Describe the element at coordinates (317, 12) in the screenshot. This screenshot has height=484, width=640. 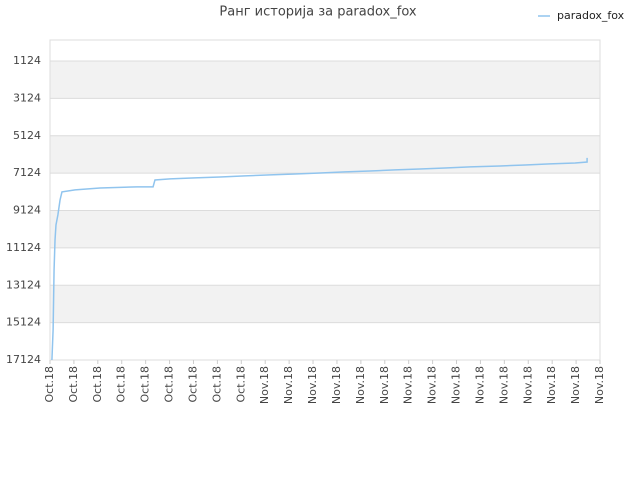
I see `chart-title: Ранг историја за paradox_fox` at that location.